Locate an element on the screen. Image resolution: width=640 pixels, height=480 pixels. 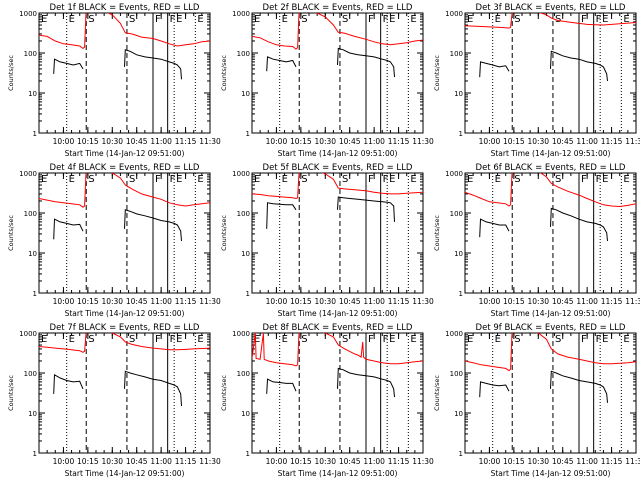
chart-title: Det 3f BLACK = Events, RED = LLD is located at coordinates (551, 8).